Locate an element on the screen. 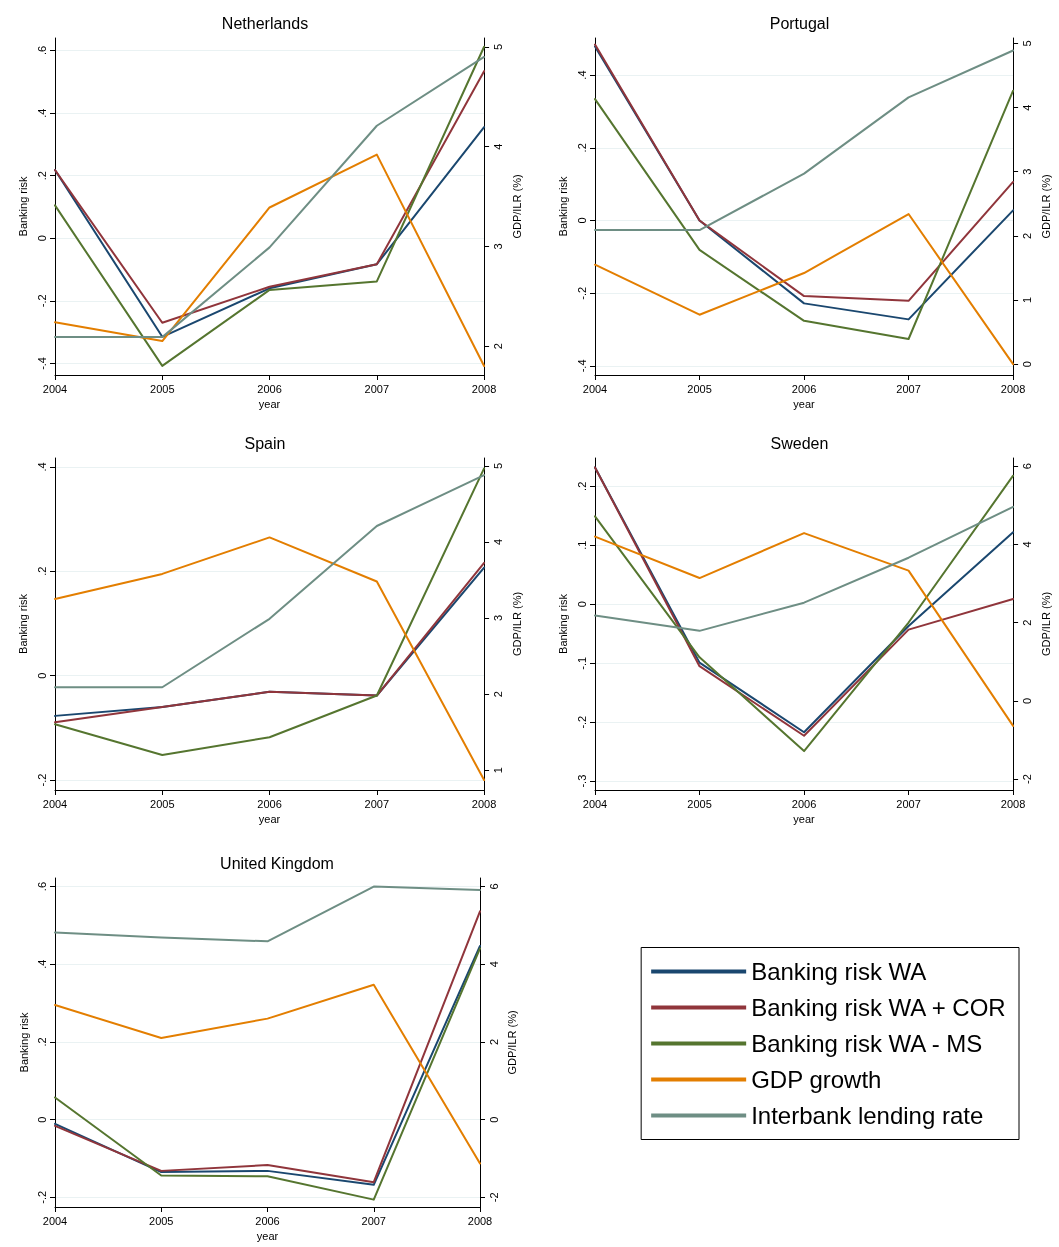 Image resolution: width=1059 pixels, height=1247 pixels. chart-title: Sweden is located at coordinates (799, 443).